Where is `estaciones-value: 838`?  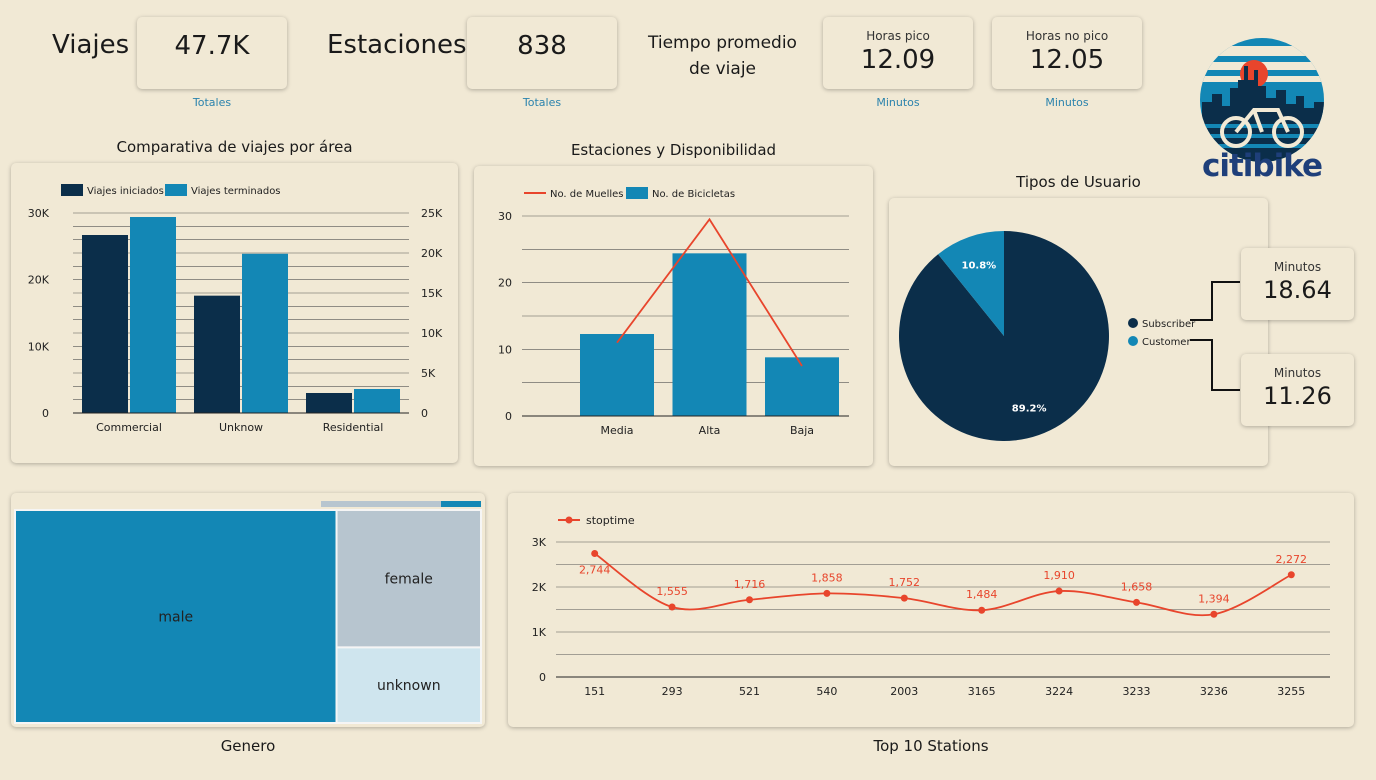
estaciones-value: 838 is located at coordinates (542, 46).